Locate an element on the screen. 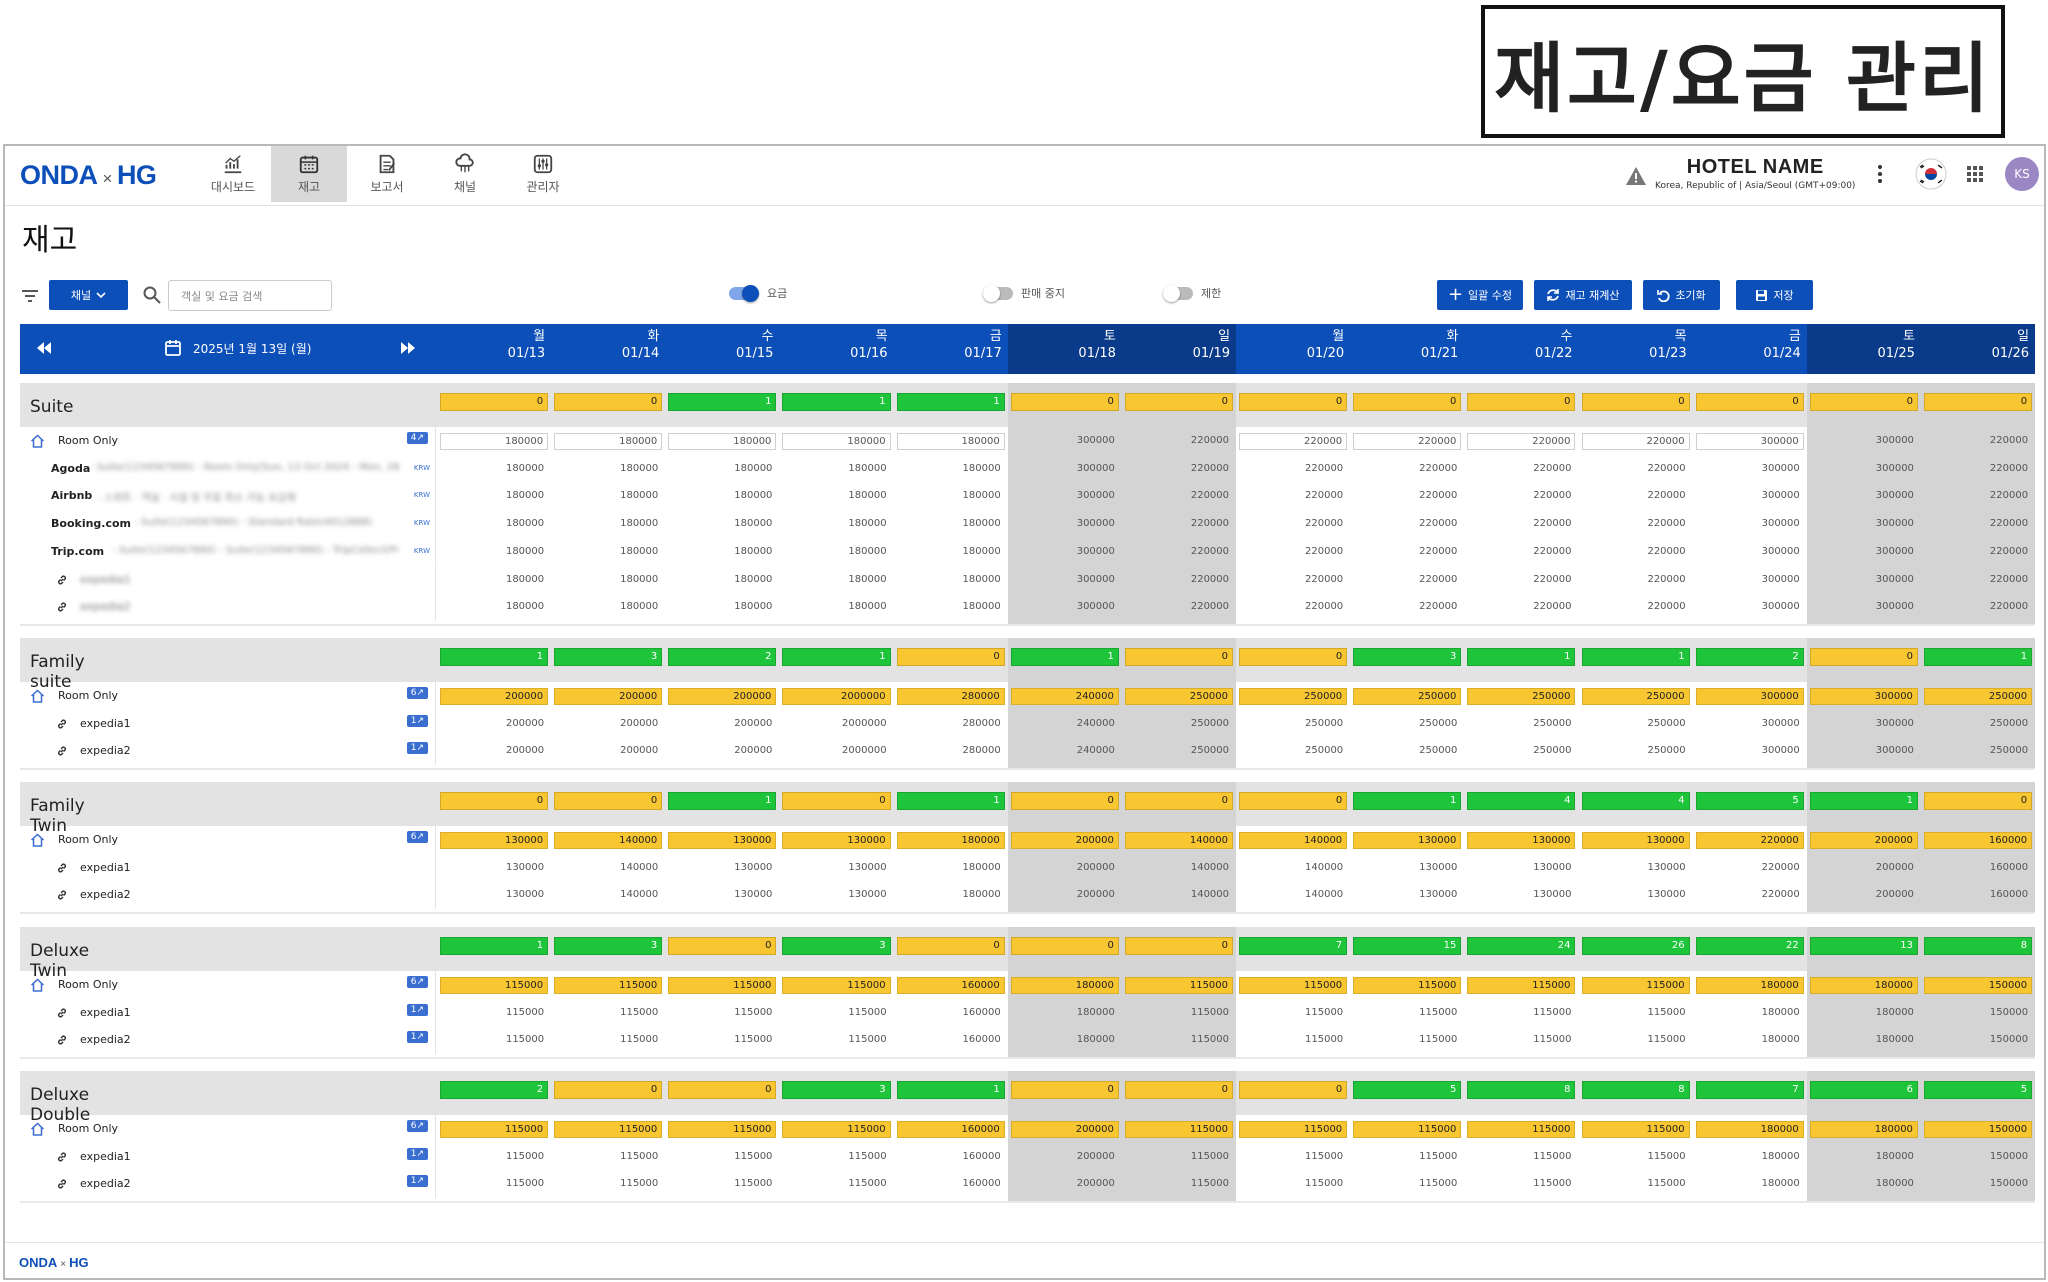 This screenshot has height=1282, width=2048. app-logo: ONDA × HG is located at coordinates (88, 175).